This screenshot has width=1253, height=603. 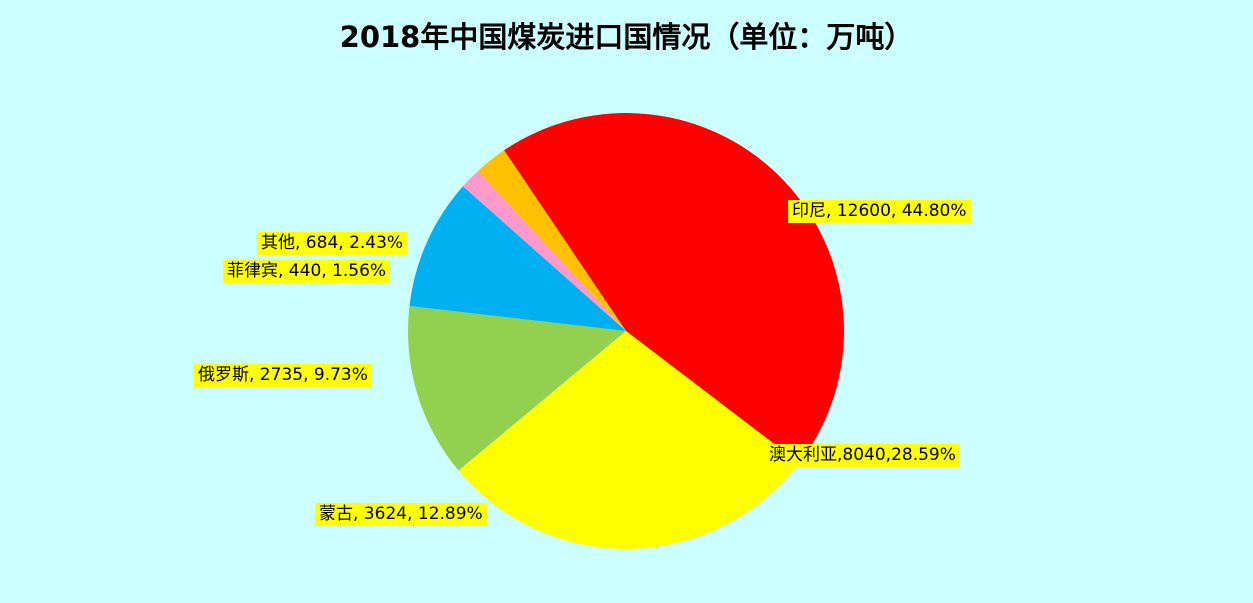 What do you see at coordinates (626, 37) in the screenshot?
I see `chart-title: 2018年中国煤炭进口国情况（单位：万吨）` at bounding box center [626, 37].